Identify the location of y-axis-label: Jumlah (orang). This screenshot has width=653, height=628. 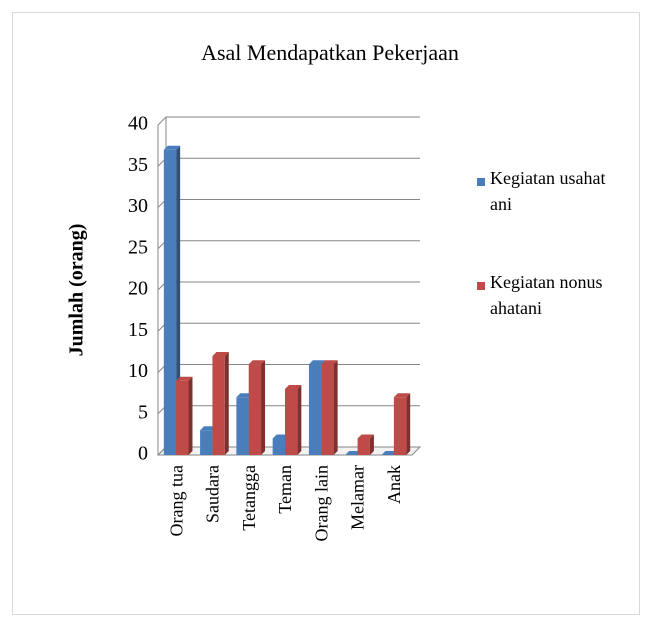
(77, 290).